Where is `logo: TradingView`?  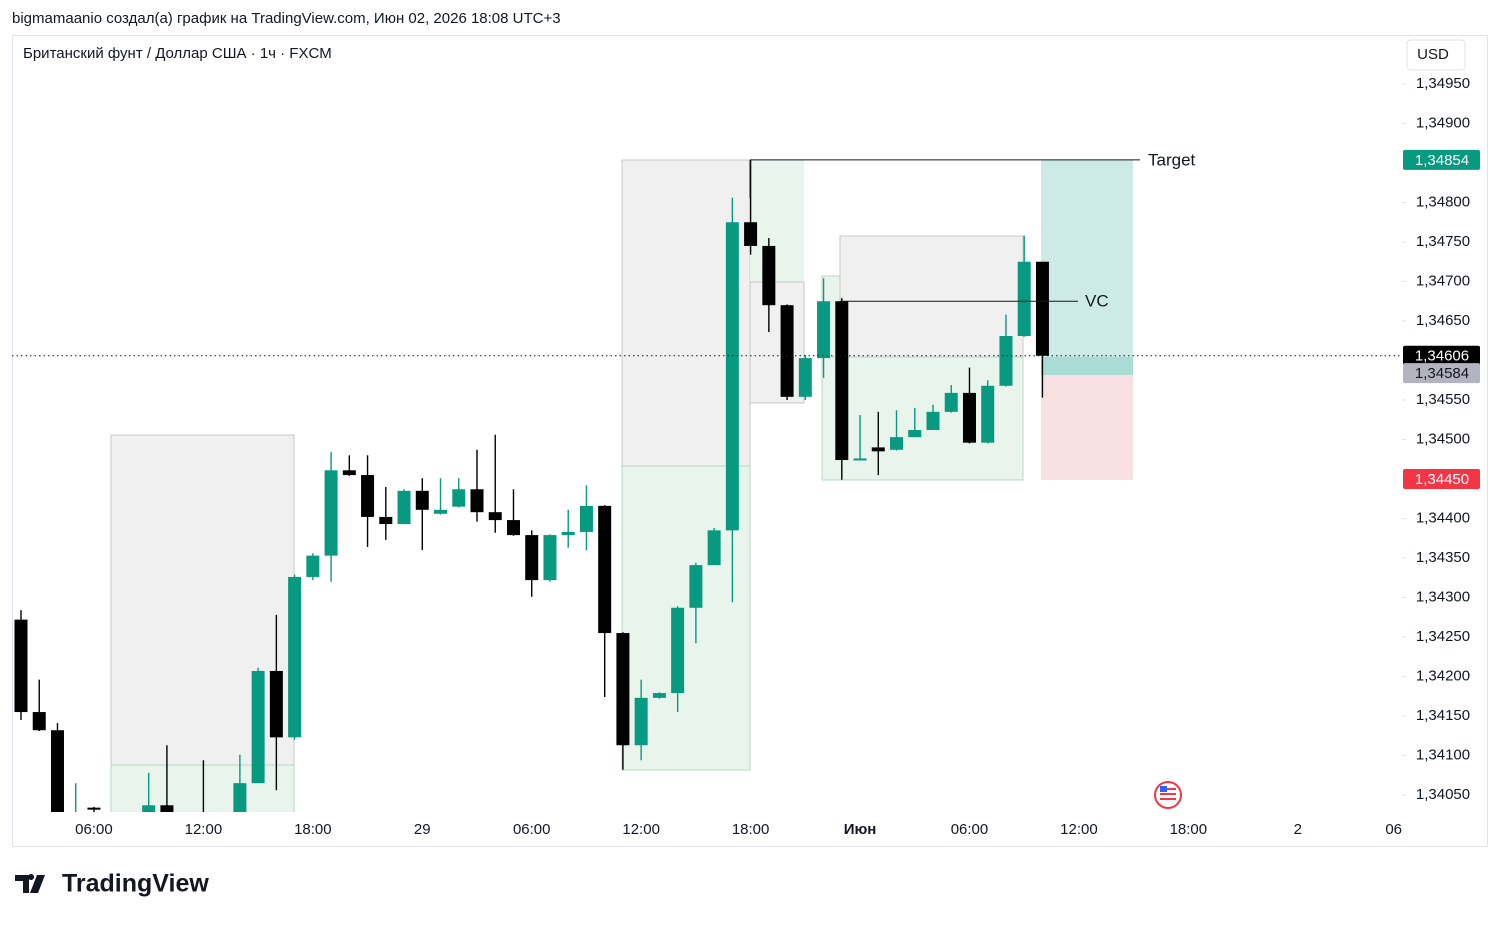 logo: TradingView is located at coordinates (112, 884).